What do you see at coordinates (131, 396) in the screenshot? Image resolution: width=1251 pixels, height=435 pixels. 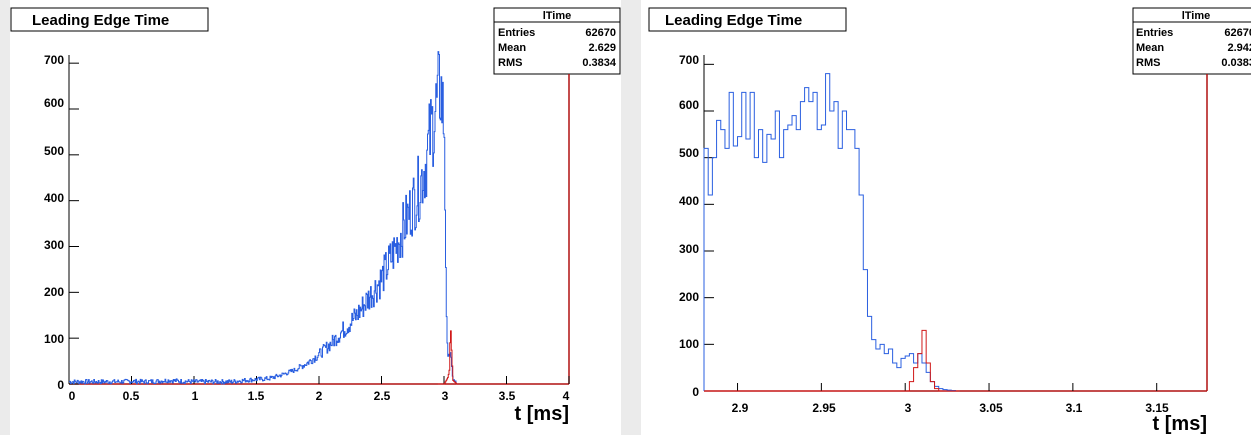 I see `x-tick-label: 0.5` at bounding box center [131, 396].